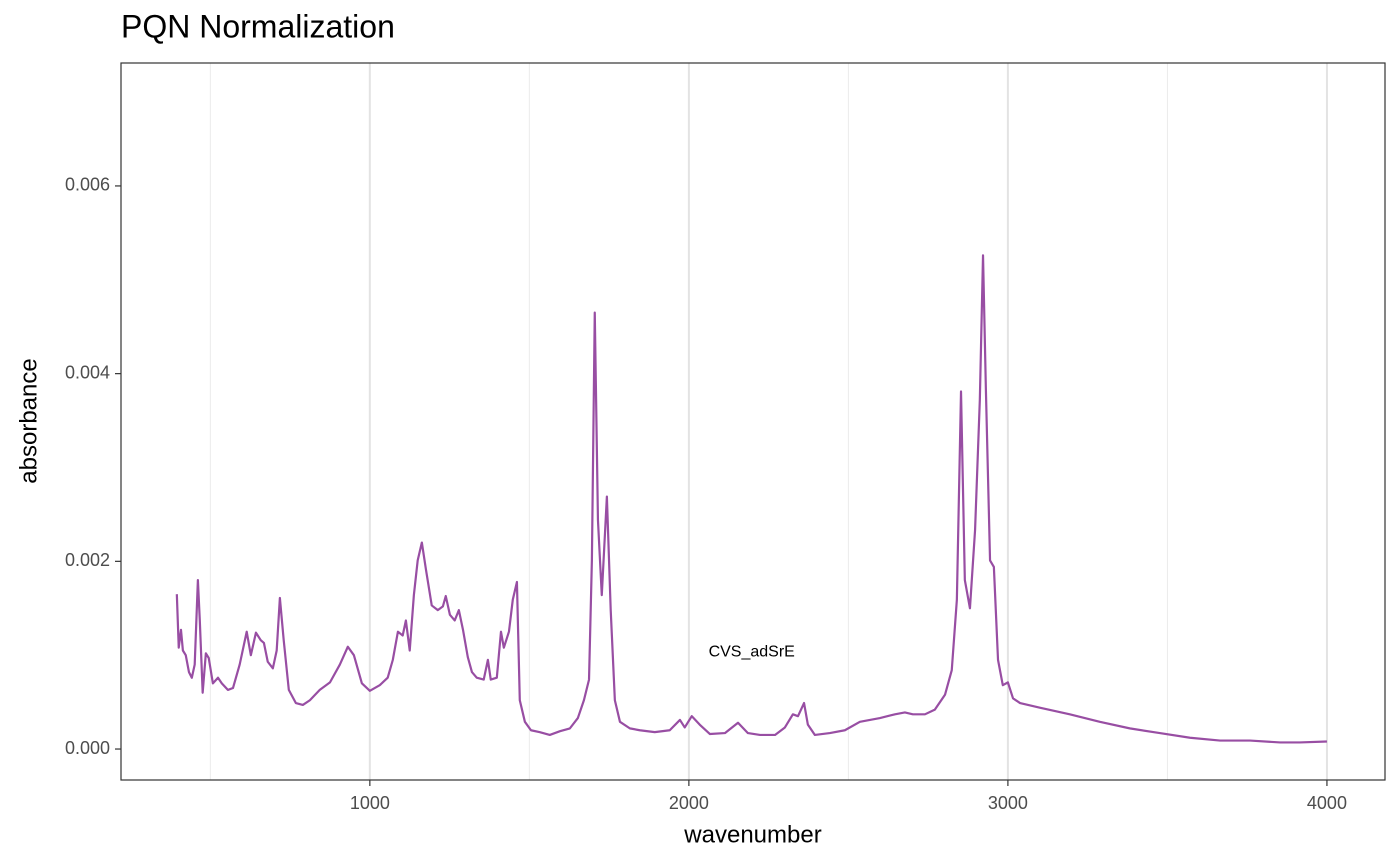 The height and width of the screenshot is (866, 1400). Describe the element at coordinates (28, 420) in the screenshot. I see `y-axis-label: absorbance` at that location.